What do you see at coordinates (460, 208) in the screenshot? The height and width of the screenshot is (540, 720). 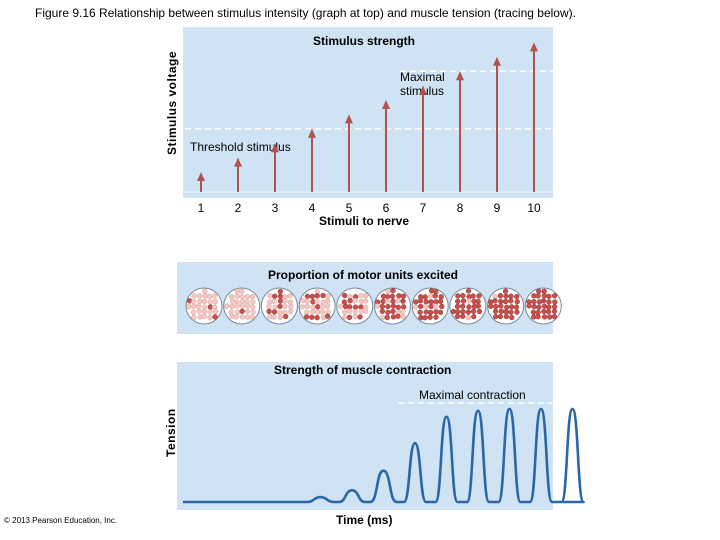 I see `x-tick-label: 8` at bounding box center [460, 208].